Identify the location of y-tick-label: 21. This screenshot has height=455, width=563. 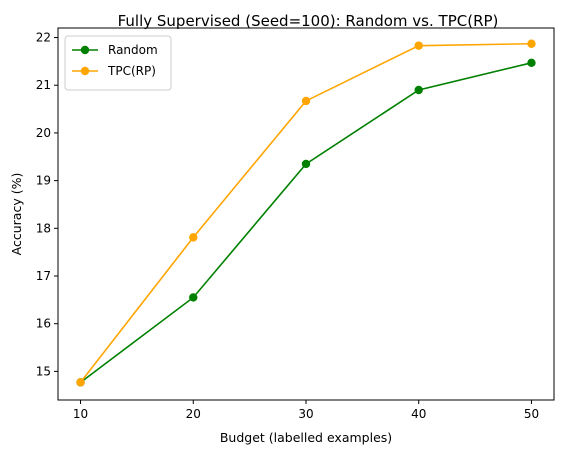
(43, 85).